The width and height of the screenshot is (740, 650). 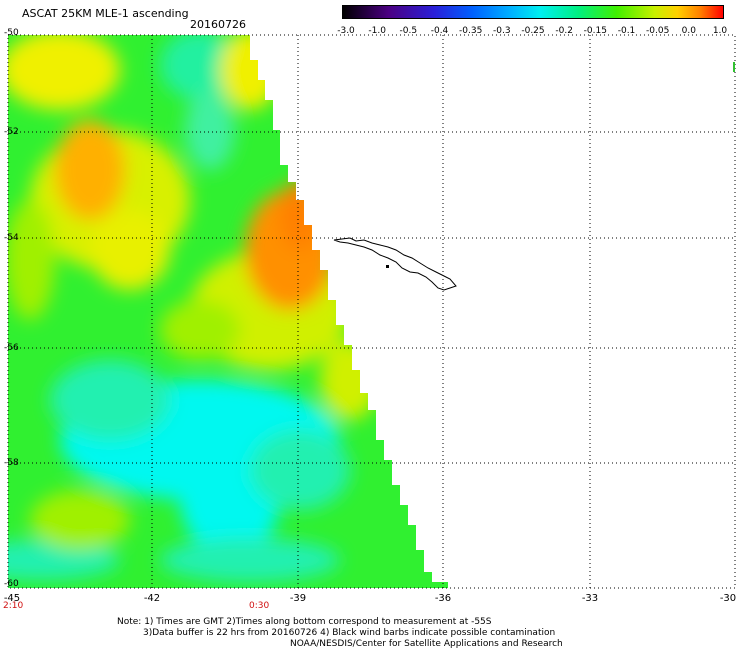 I want to click on lat-label: -56, so click(x=11, y=348).